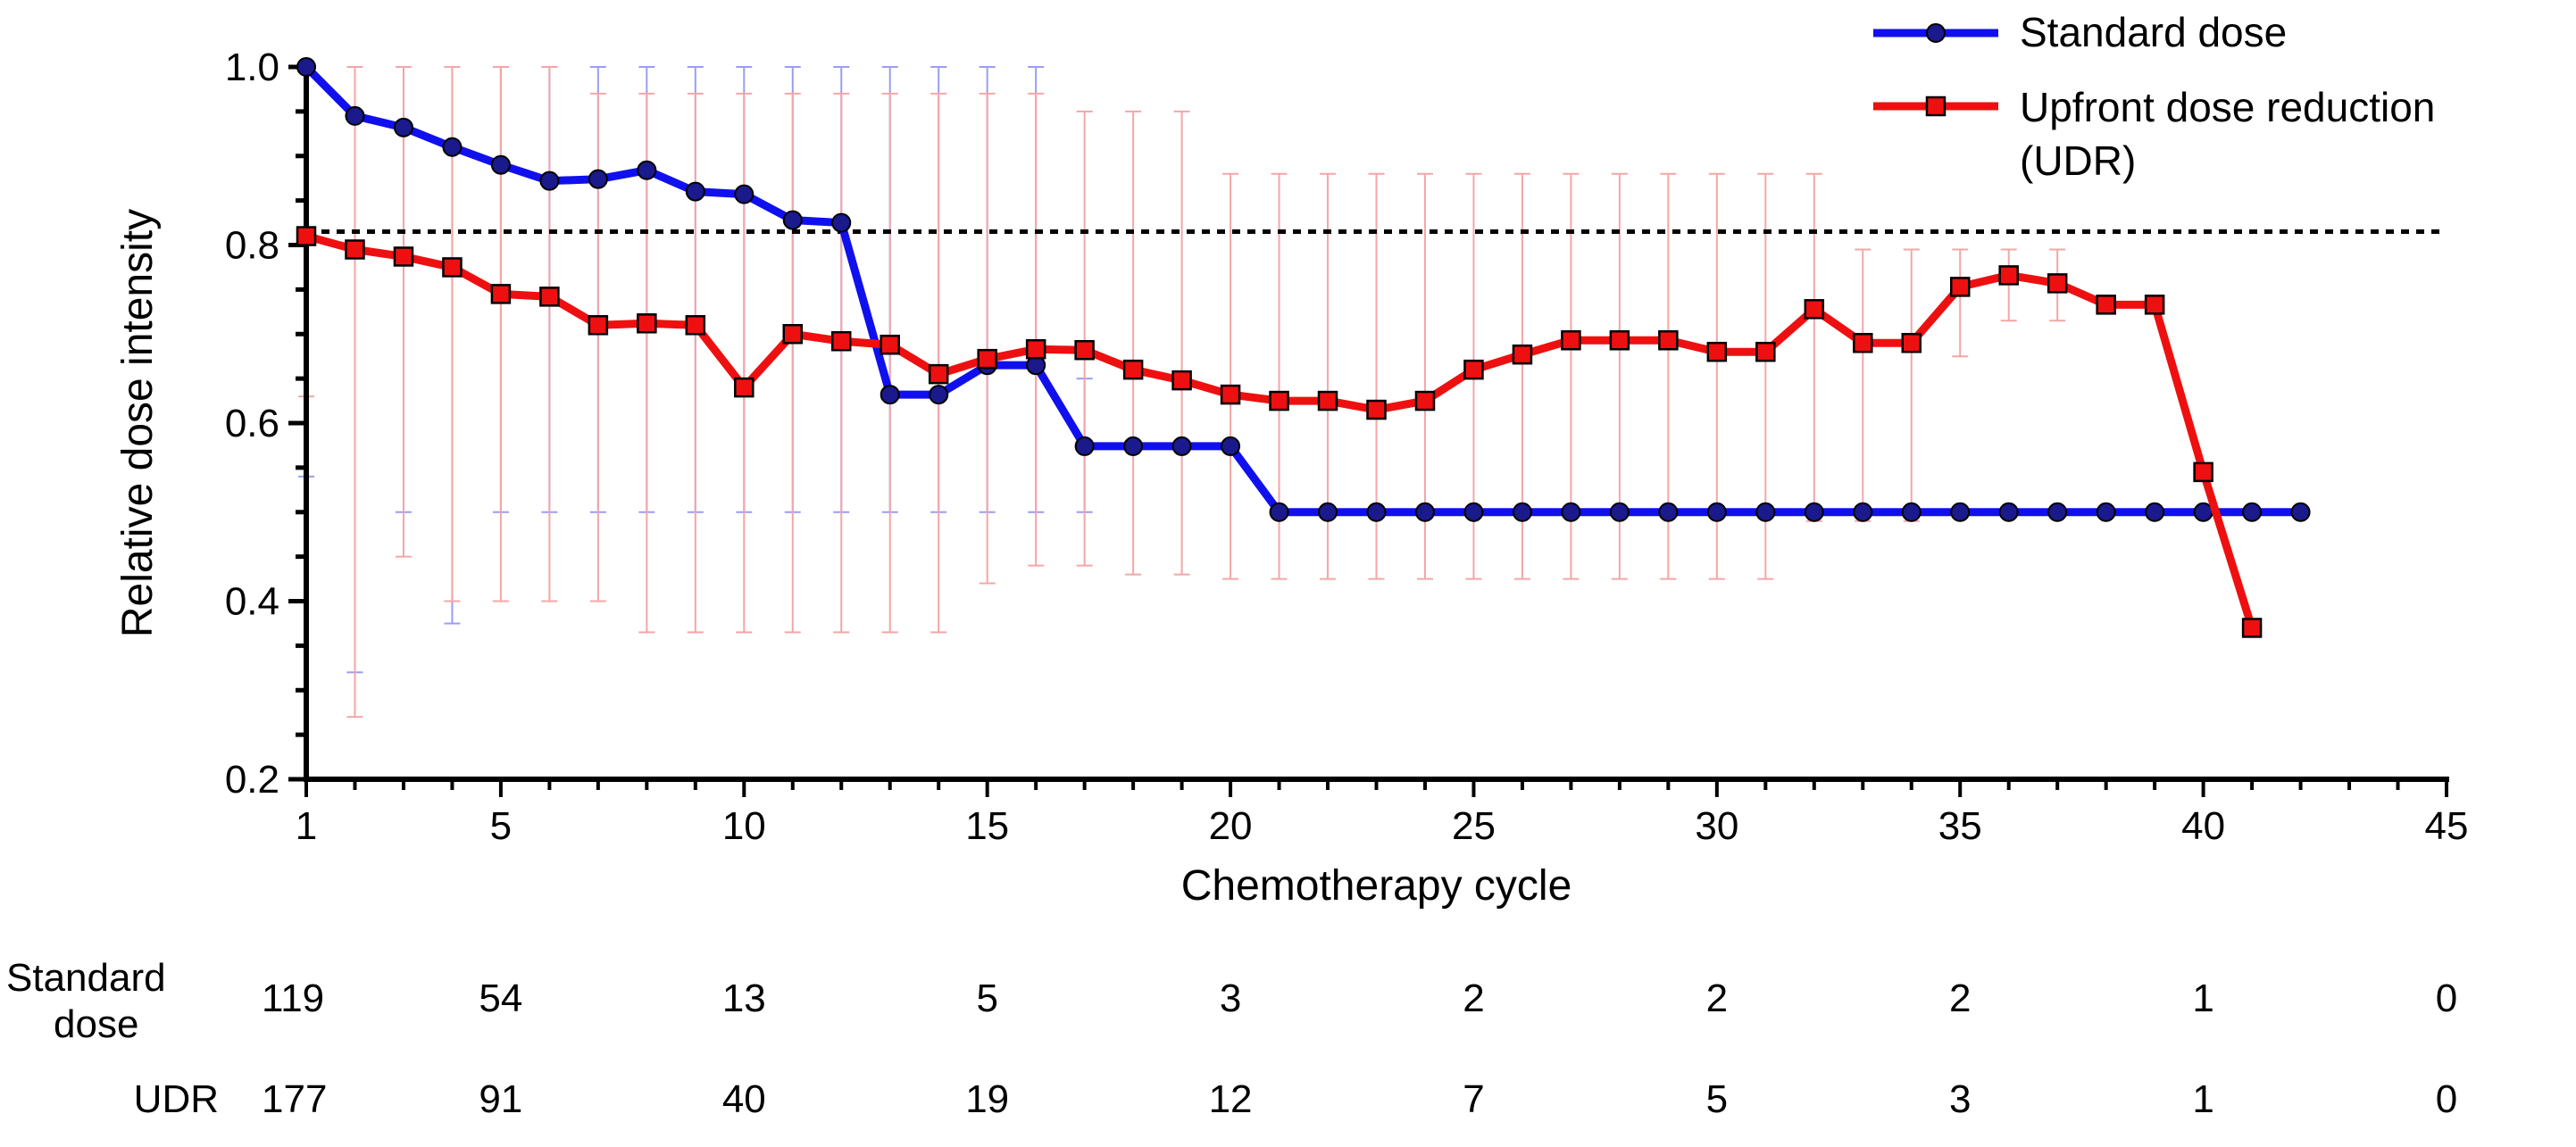 The image size is (2576, 1147). What do you see at coordinates (252, 423) in the screenshot?
I see `y-tick-label: 0.6` at bounding box center [252, 423].